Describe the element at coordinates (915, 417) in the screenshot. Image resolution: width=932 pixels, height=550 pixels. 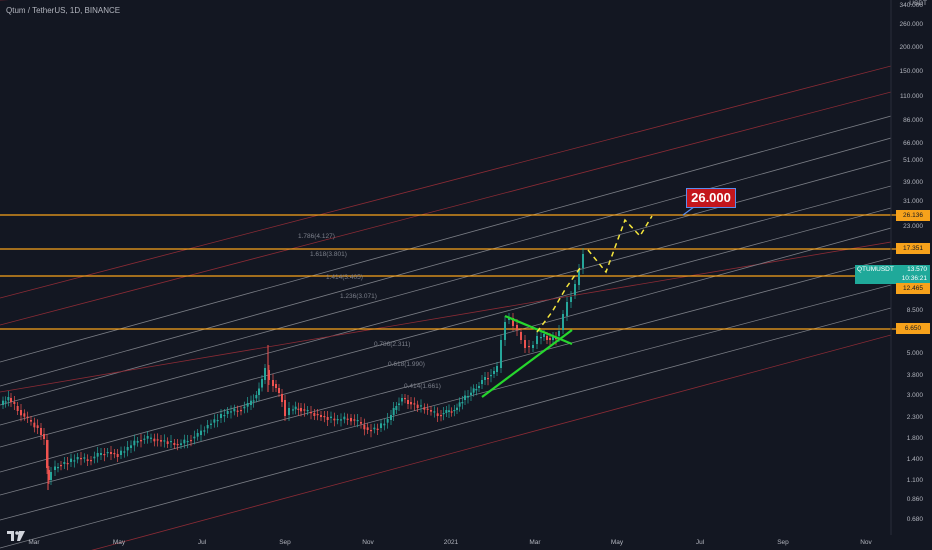
I see `price-tick: 2.300` at that location.